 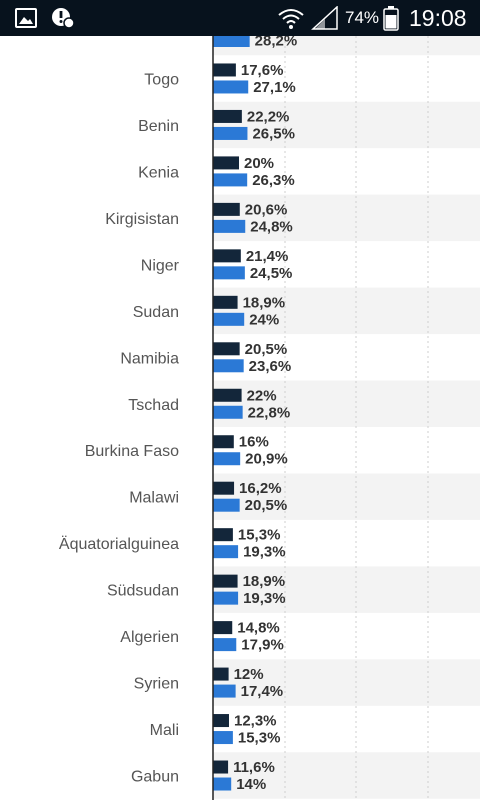 I want to click on data-label: 12,3%, so click(x=255, y=721).